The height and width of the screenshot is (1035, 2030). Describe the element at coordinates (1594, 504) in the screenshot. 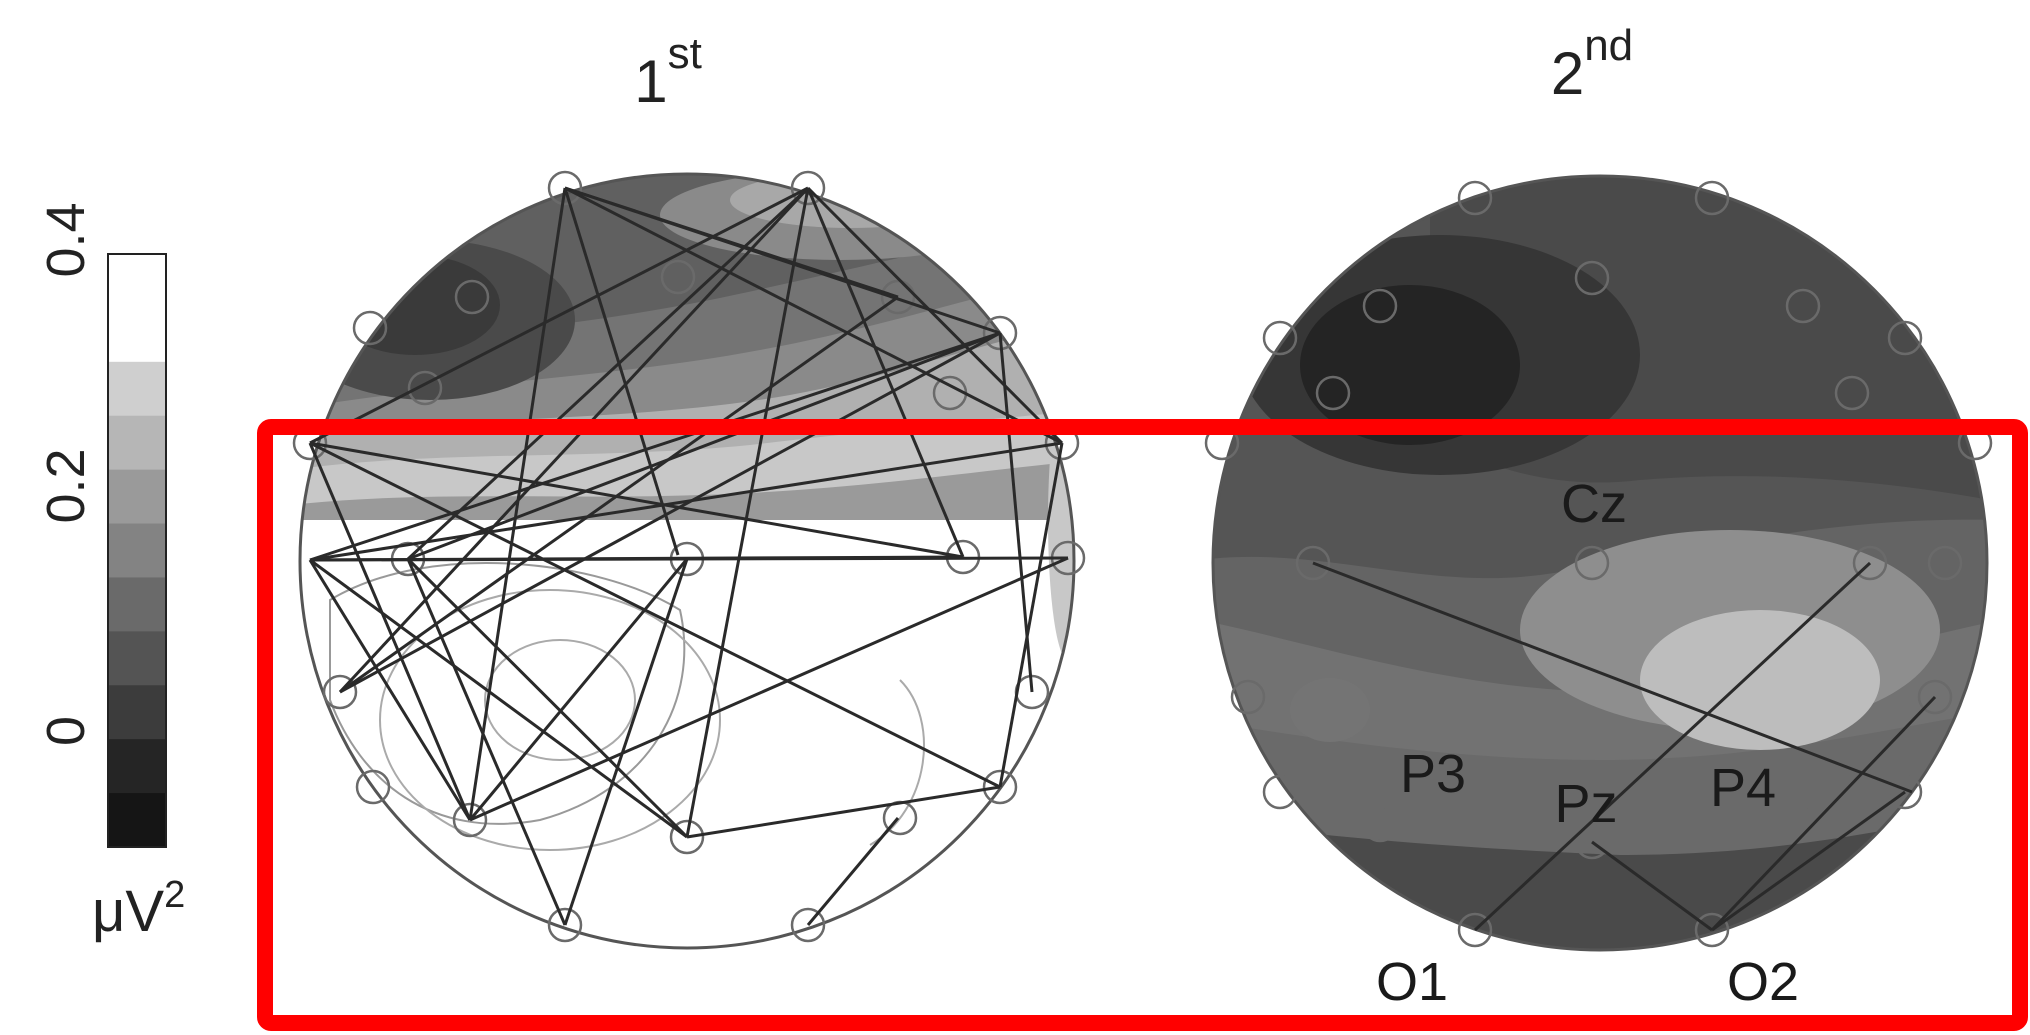

I see `electrode-label-cz: Cz` at that location.